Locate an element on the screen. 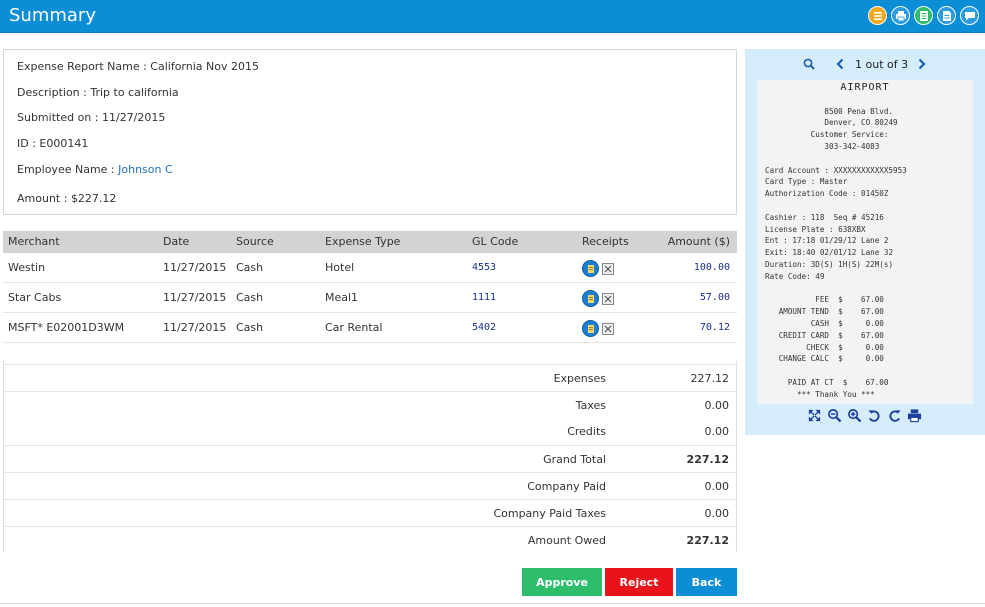 Image resolution: width=985 pixels, height=607 pixels. viewer-toolbar is located at coordinates (864, 415).